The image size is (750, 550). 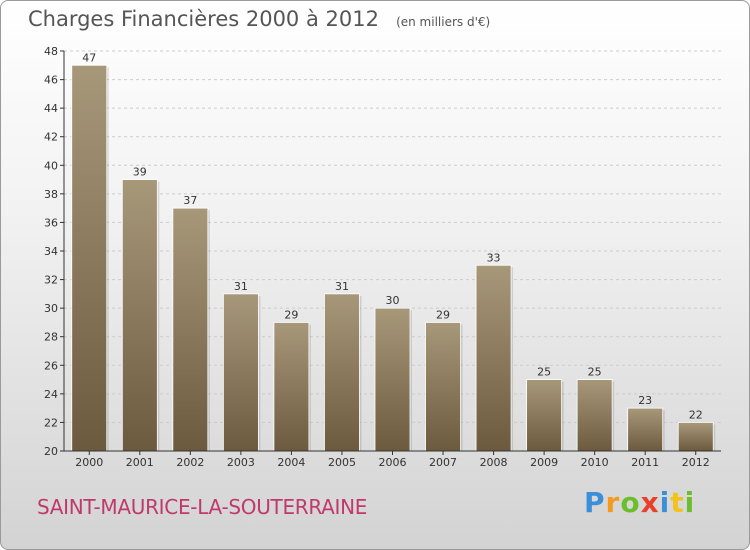 What do you see at coordinates (443, 462) in the screenshot?
I see `x-tick-label: 2007` at bounding box center [443, 462].